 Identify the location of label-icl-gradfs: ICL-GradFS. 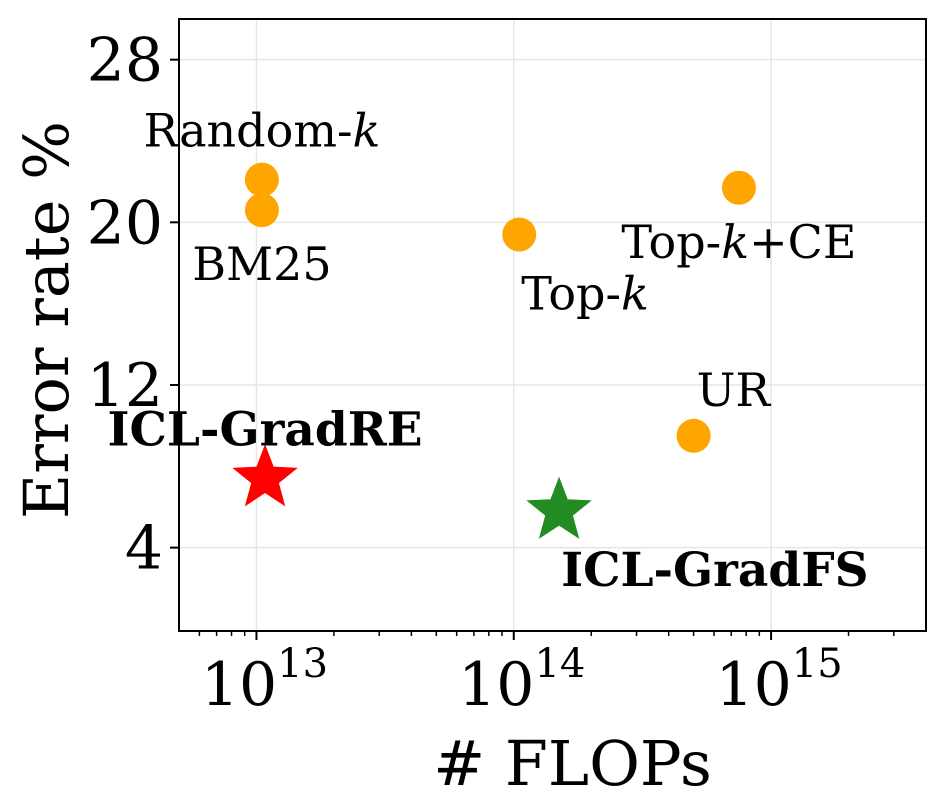
(714, 570).